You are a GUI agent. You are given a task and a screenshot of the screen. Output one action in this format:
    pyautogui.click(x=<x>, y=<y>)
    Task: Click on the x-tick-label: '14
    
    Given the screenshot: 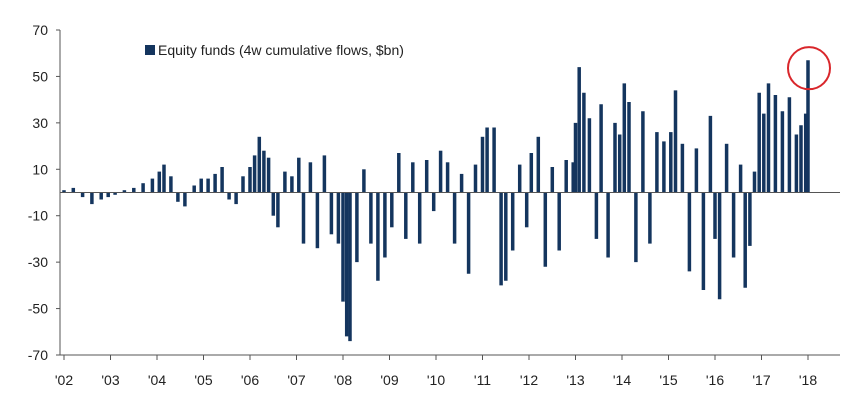 What is the action you would take?
    pyautogui.click(x=622, y=380)
    